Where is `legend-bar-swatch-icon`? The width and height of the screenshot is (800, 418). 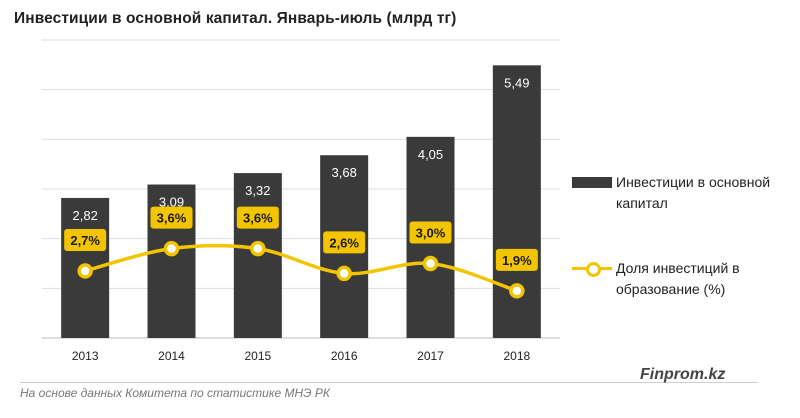 legend-bar-swatch-icon is located at coordinates (592, 182).